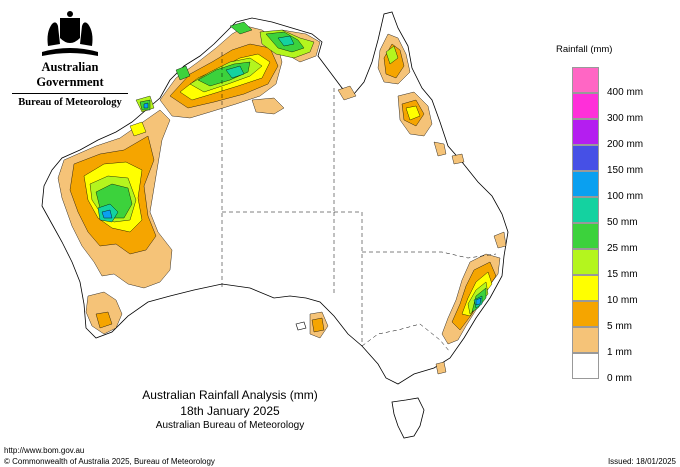 The width and height of the screenshot is (680, 467). Describe the element at coordinates (44, 450) in the screenshot. I see `website-url: http://www.bom.gov.au` at that location.